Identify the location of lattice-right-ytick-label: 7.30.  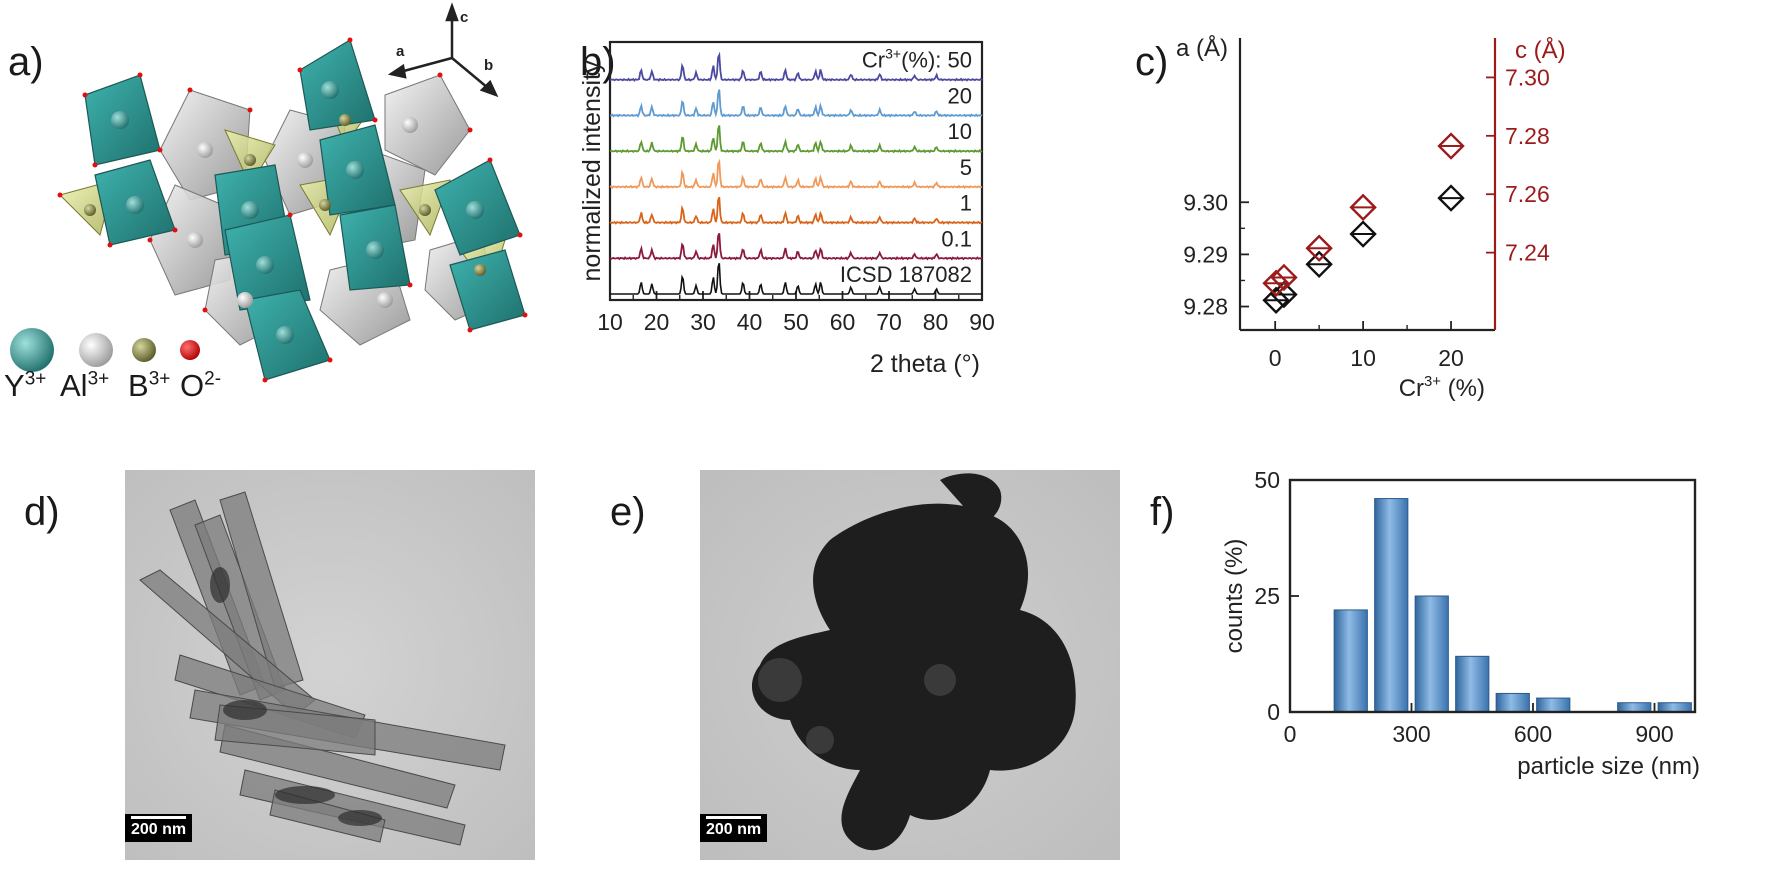
(1527, 77).